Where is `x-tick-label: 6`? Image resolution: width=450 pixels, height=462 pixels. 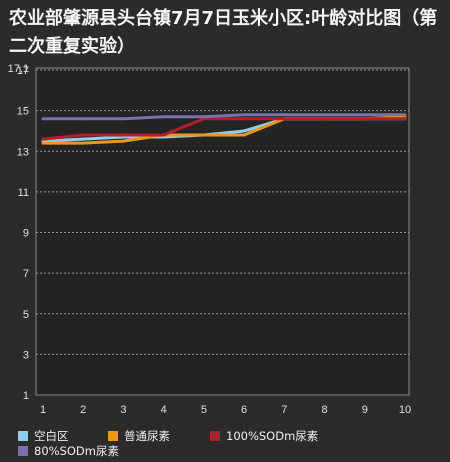 x-tick-label: 6 is located at coordinates (244, 410).